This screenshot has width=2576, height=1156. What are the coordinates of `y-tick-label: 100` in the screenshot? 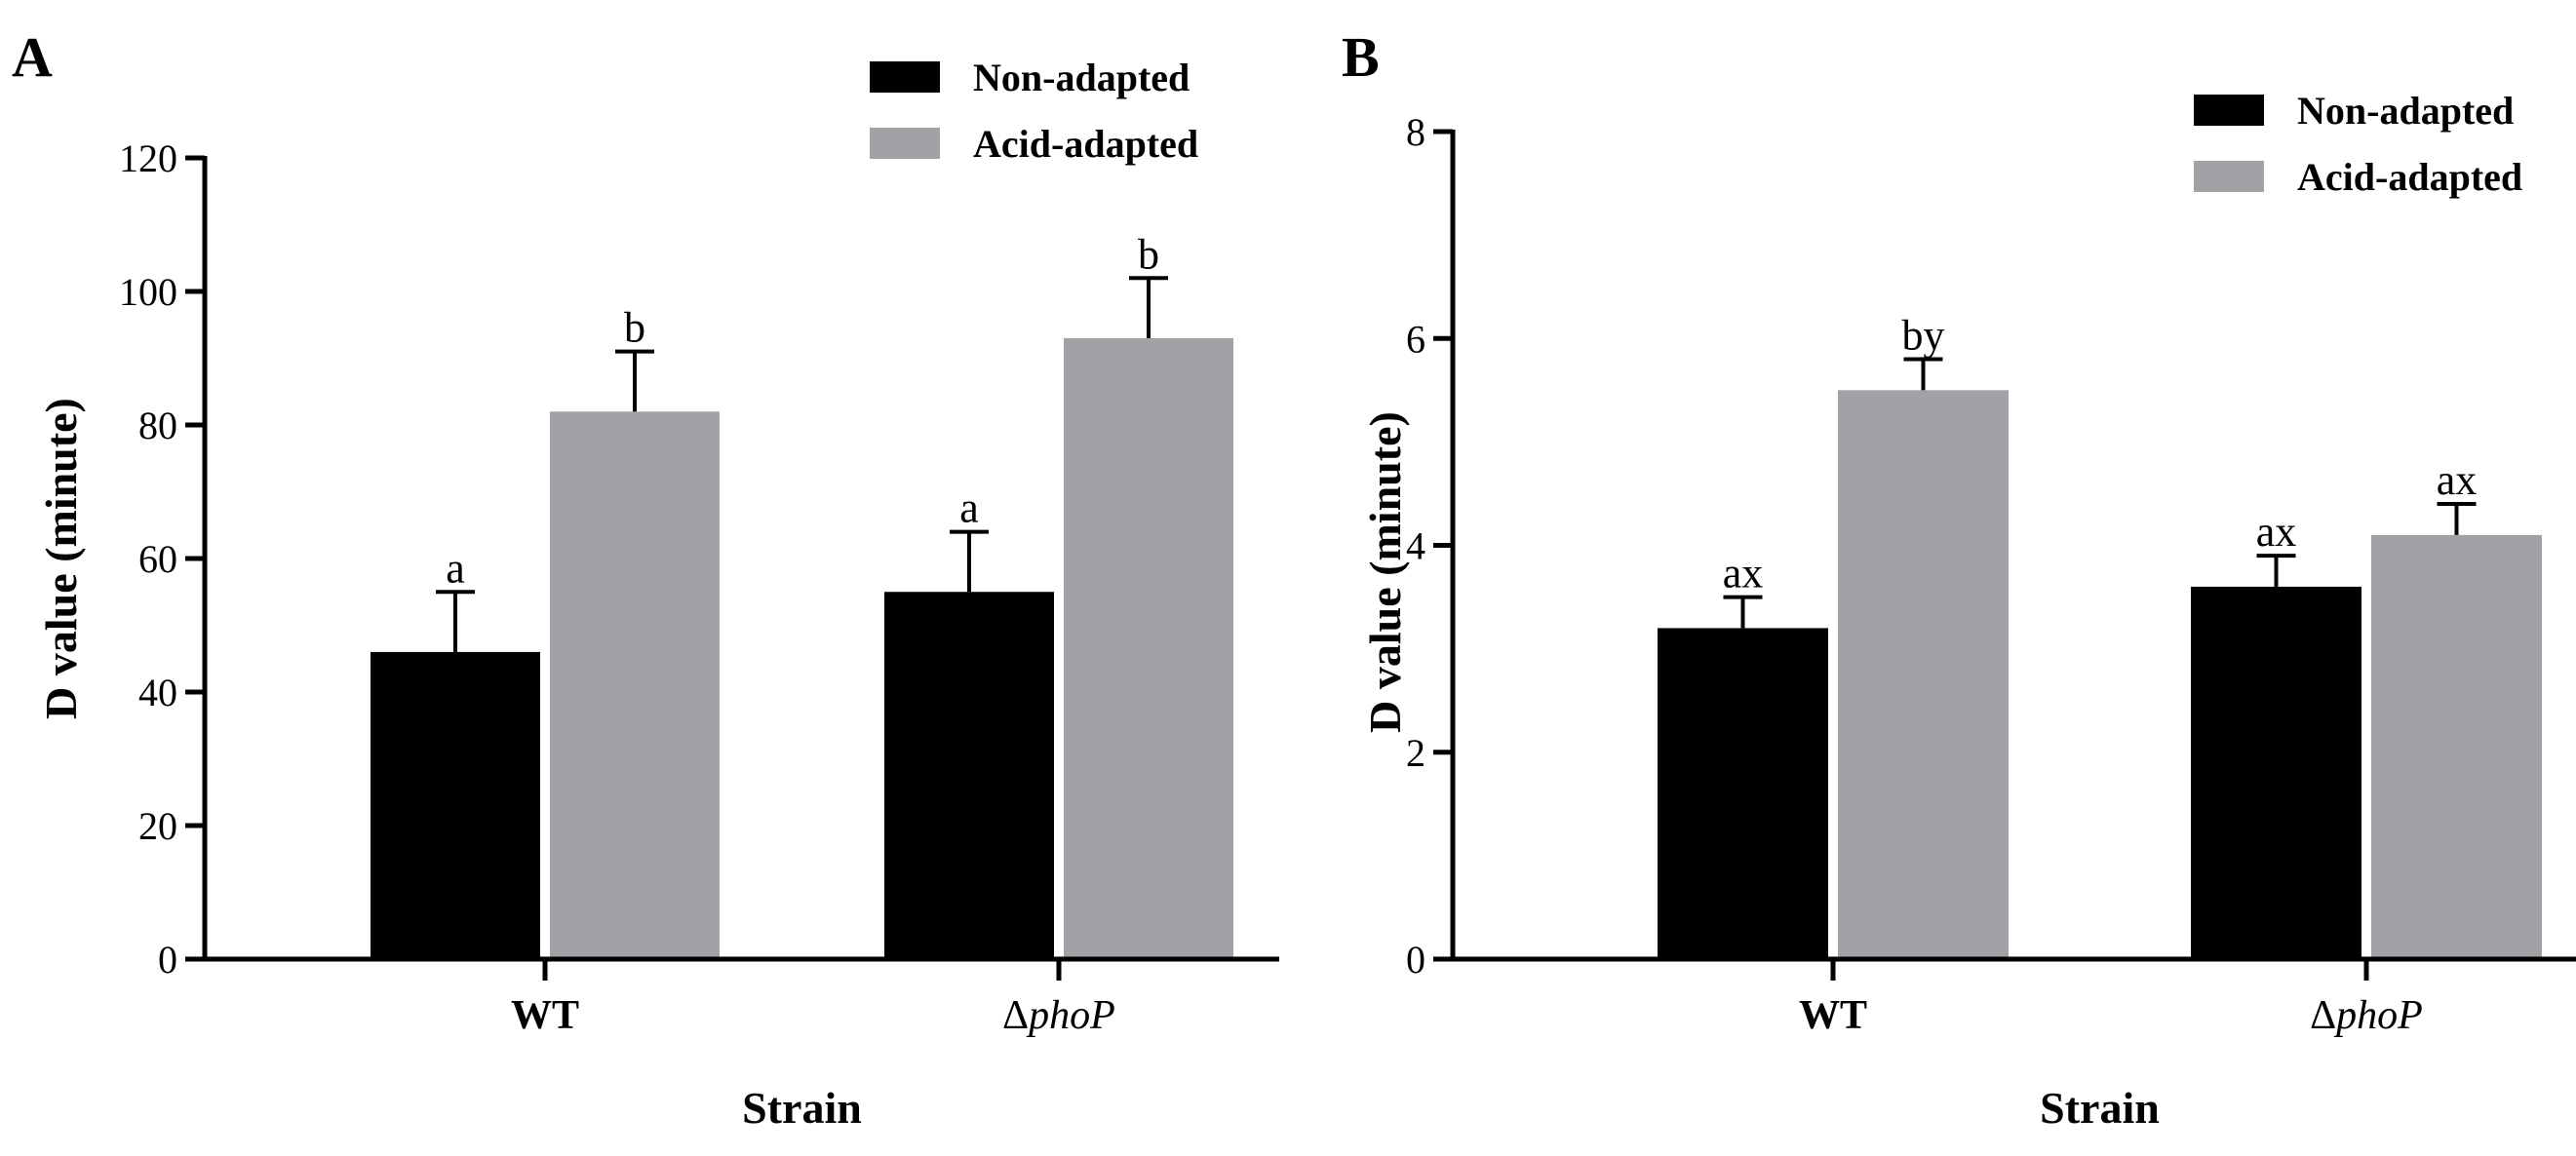 It's located at (148, 292).